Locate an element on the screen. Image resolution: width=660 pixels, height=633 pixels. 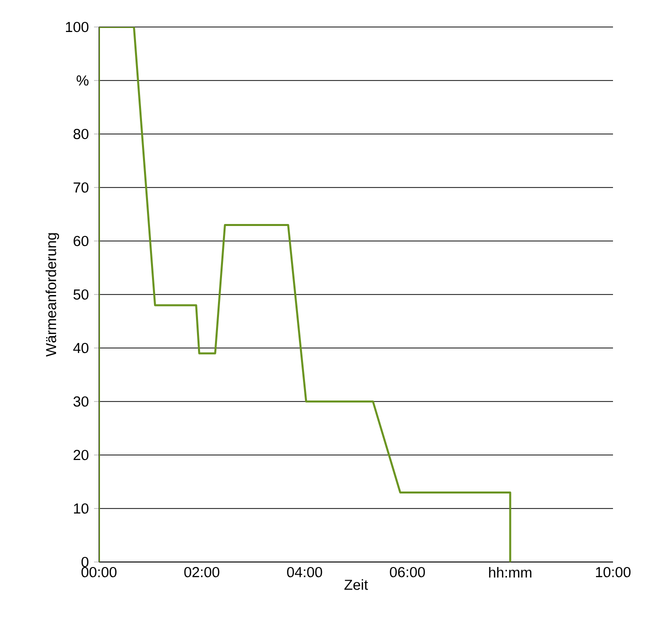
y-tick-label: 0 is located at coordinates (85, 562).